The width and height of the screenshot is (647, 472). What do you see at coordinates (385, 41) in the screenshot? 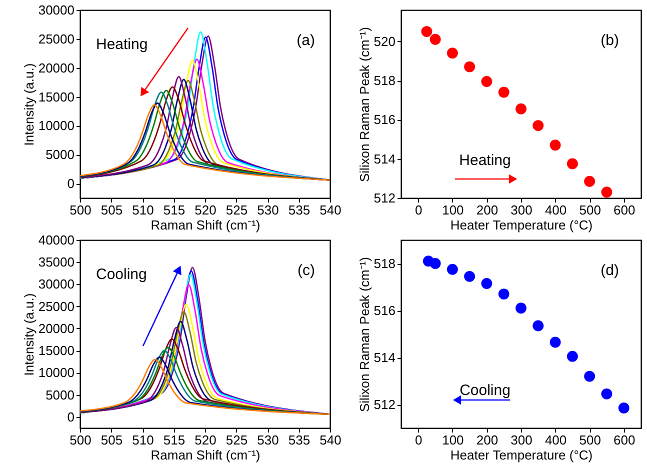
I see `y-tick-label: 520` at bounding box center [385, 41].